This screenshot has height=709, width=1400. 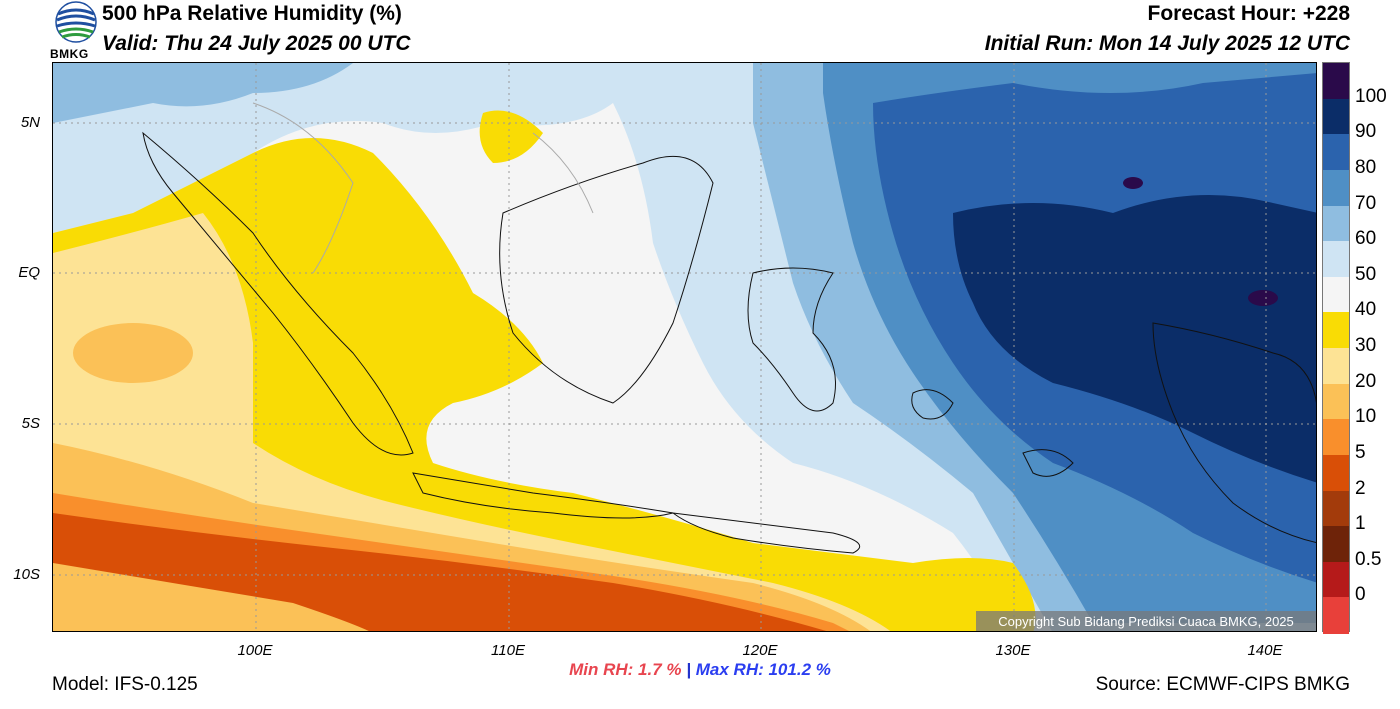 I want to click on colorbar-label: 30, so click(x=1366, y=345).